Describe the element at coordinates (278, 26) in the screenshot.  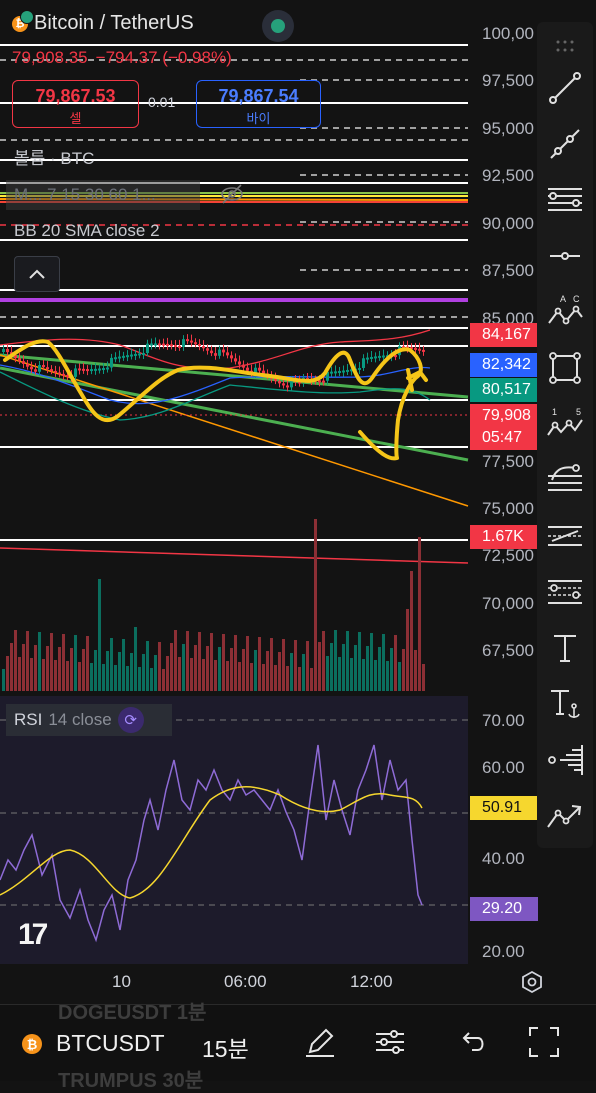
I see `market-status-button` at that location.